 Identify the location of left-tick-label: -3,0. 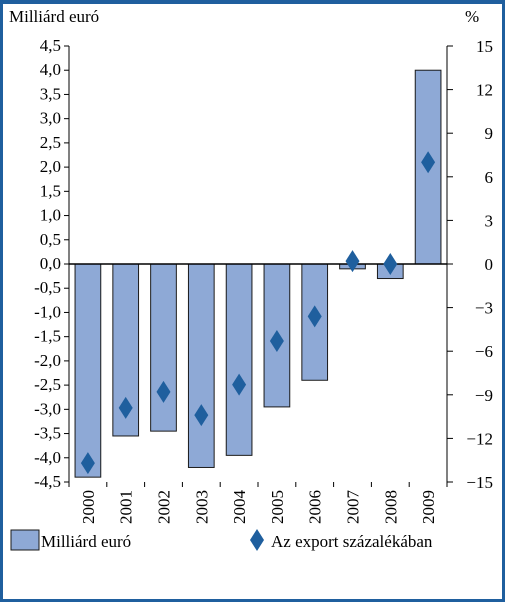
(47, 408).